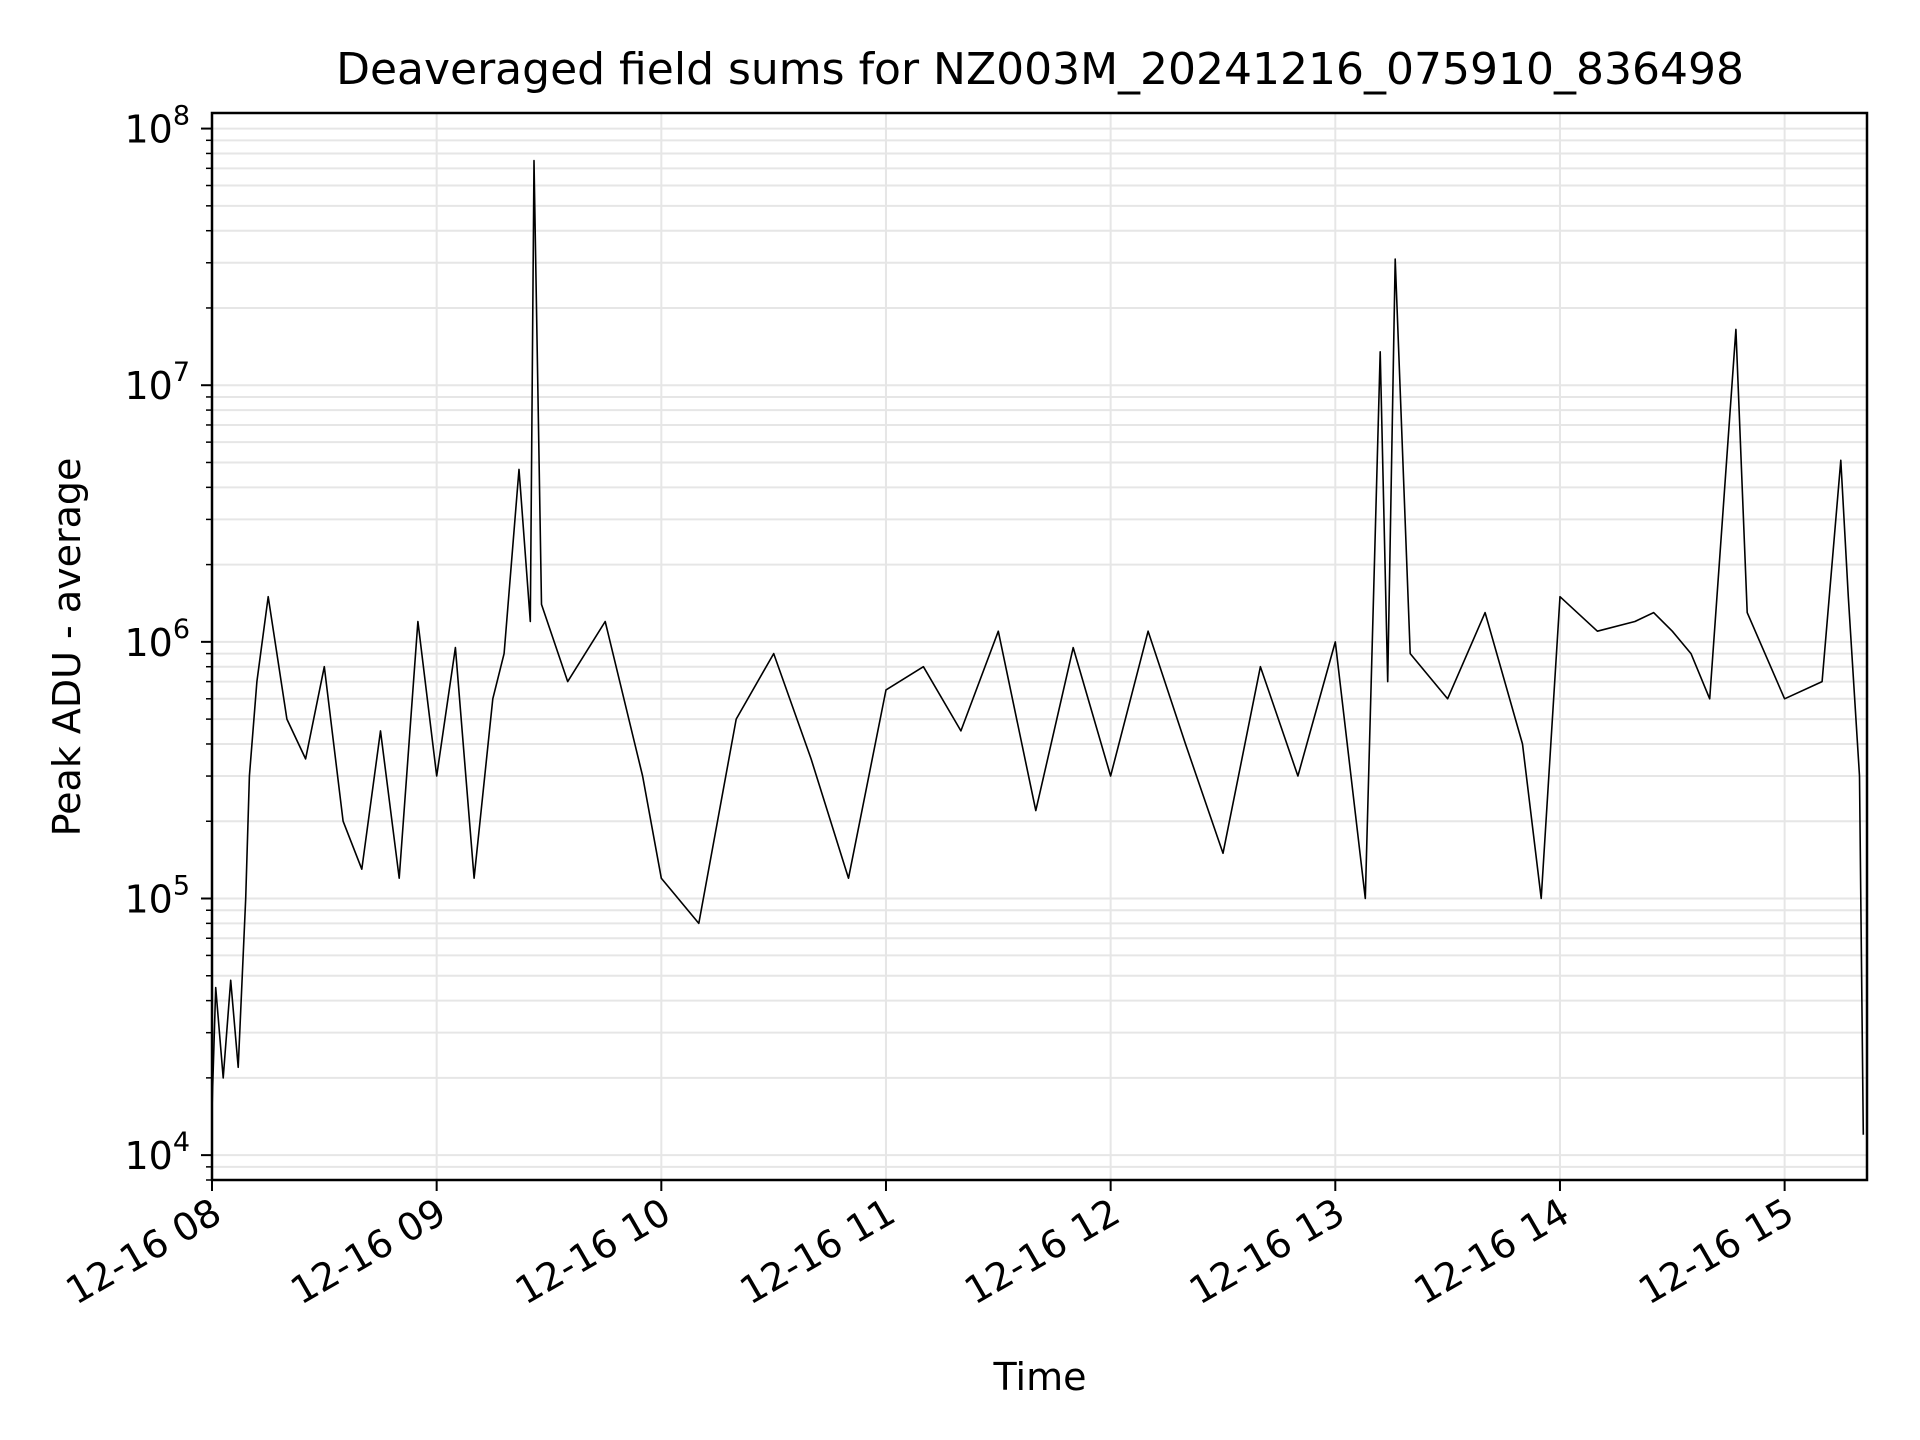  Describe the element at coordinates (157, 1152) in the screenshot. I see `y-tick-label: 10⁴` at that location.